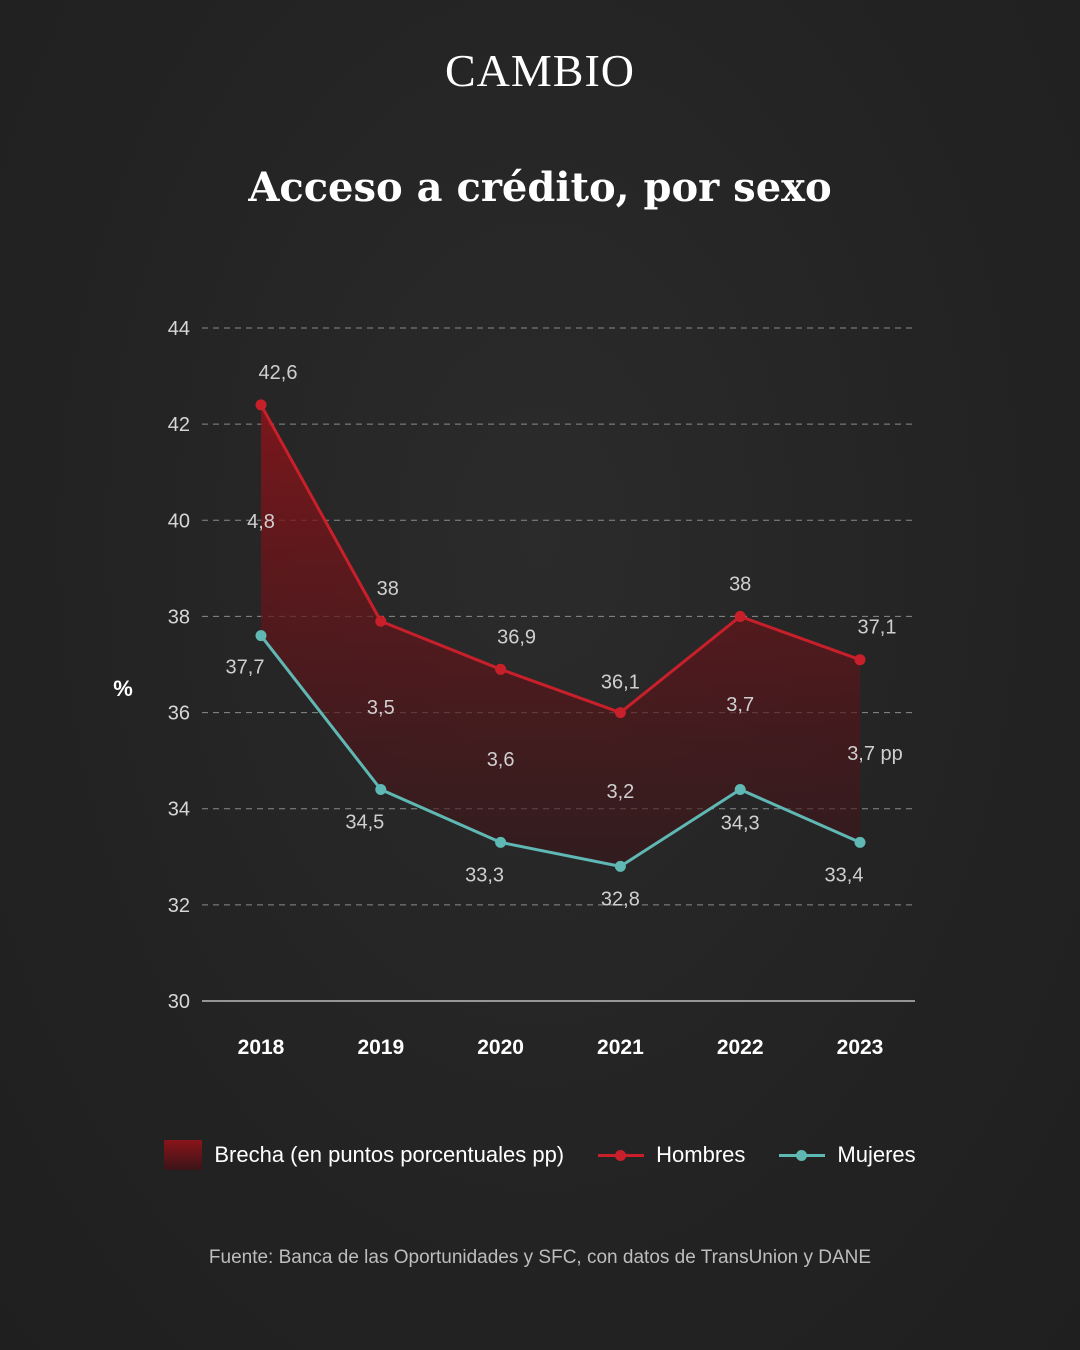 The width and height of the screenshot is (1080, 1350). What do you see at coordinates (540, 70) in the screenshot?
I see `brand-logo: CAMBIO` at bounding box center [540, 70].